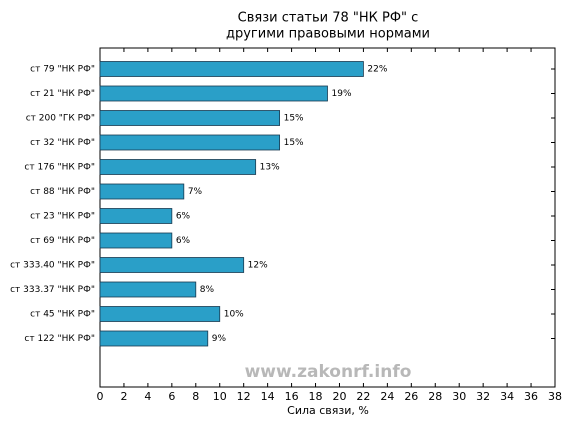 The height and width of the screenshot is (432, 576). What do you see at coordinates (377, 70) in the screenshot?
I see `value-label: 22%` at bounding box center [377, 70].